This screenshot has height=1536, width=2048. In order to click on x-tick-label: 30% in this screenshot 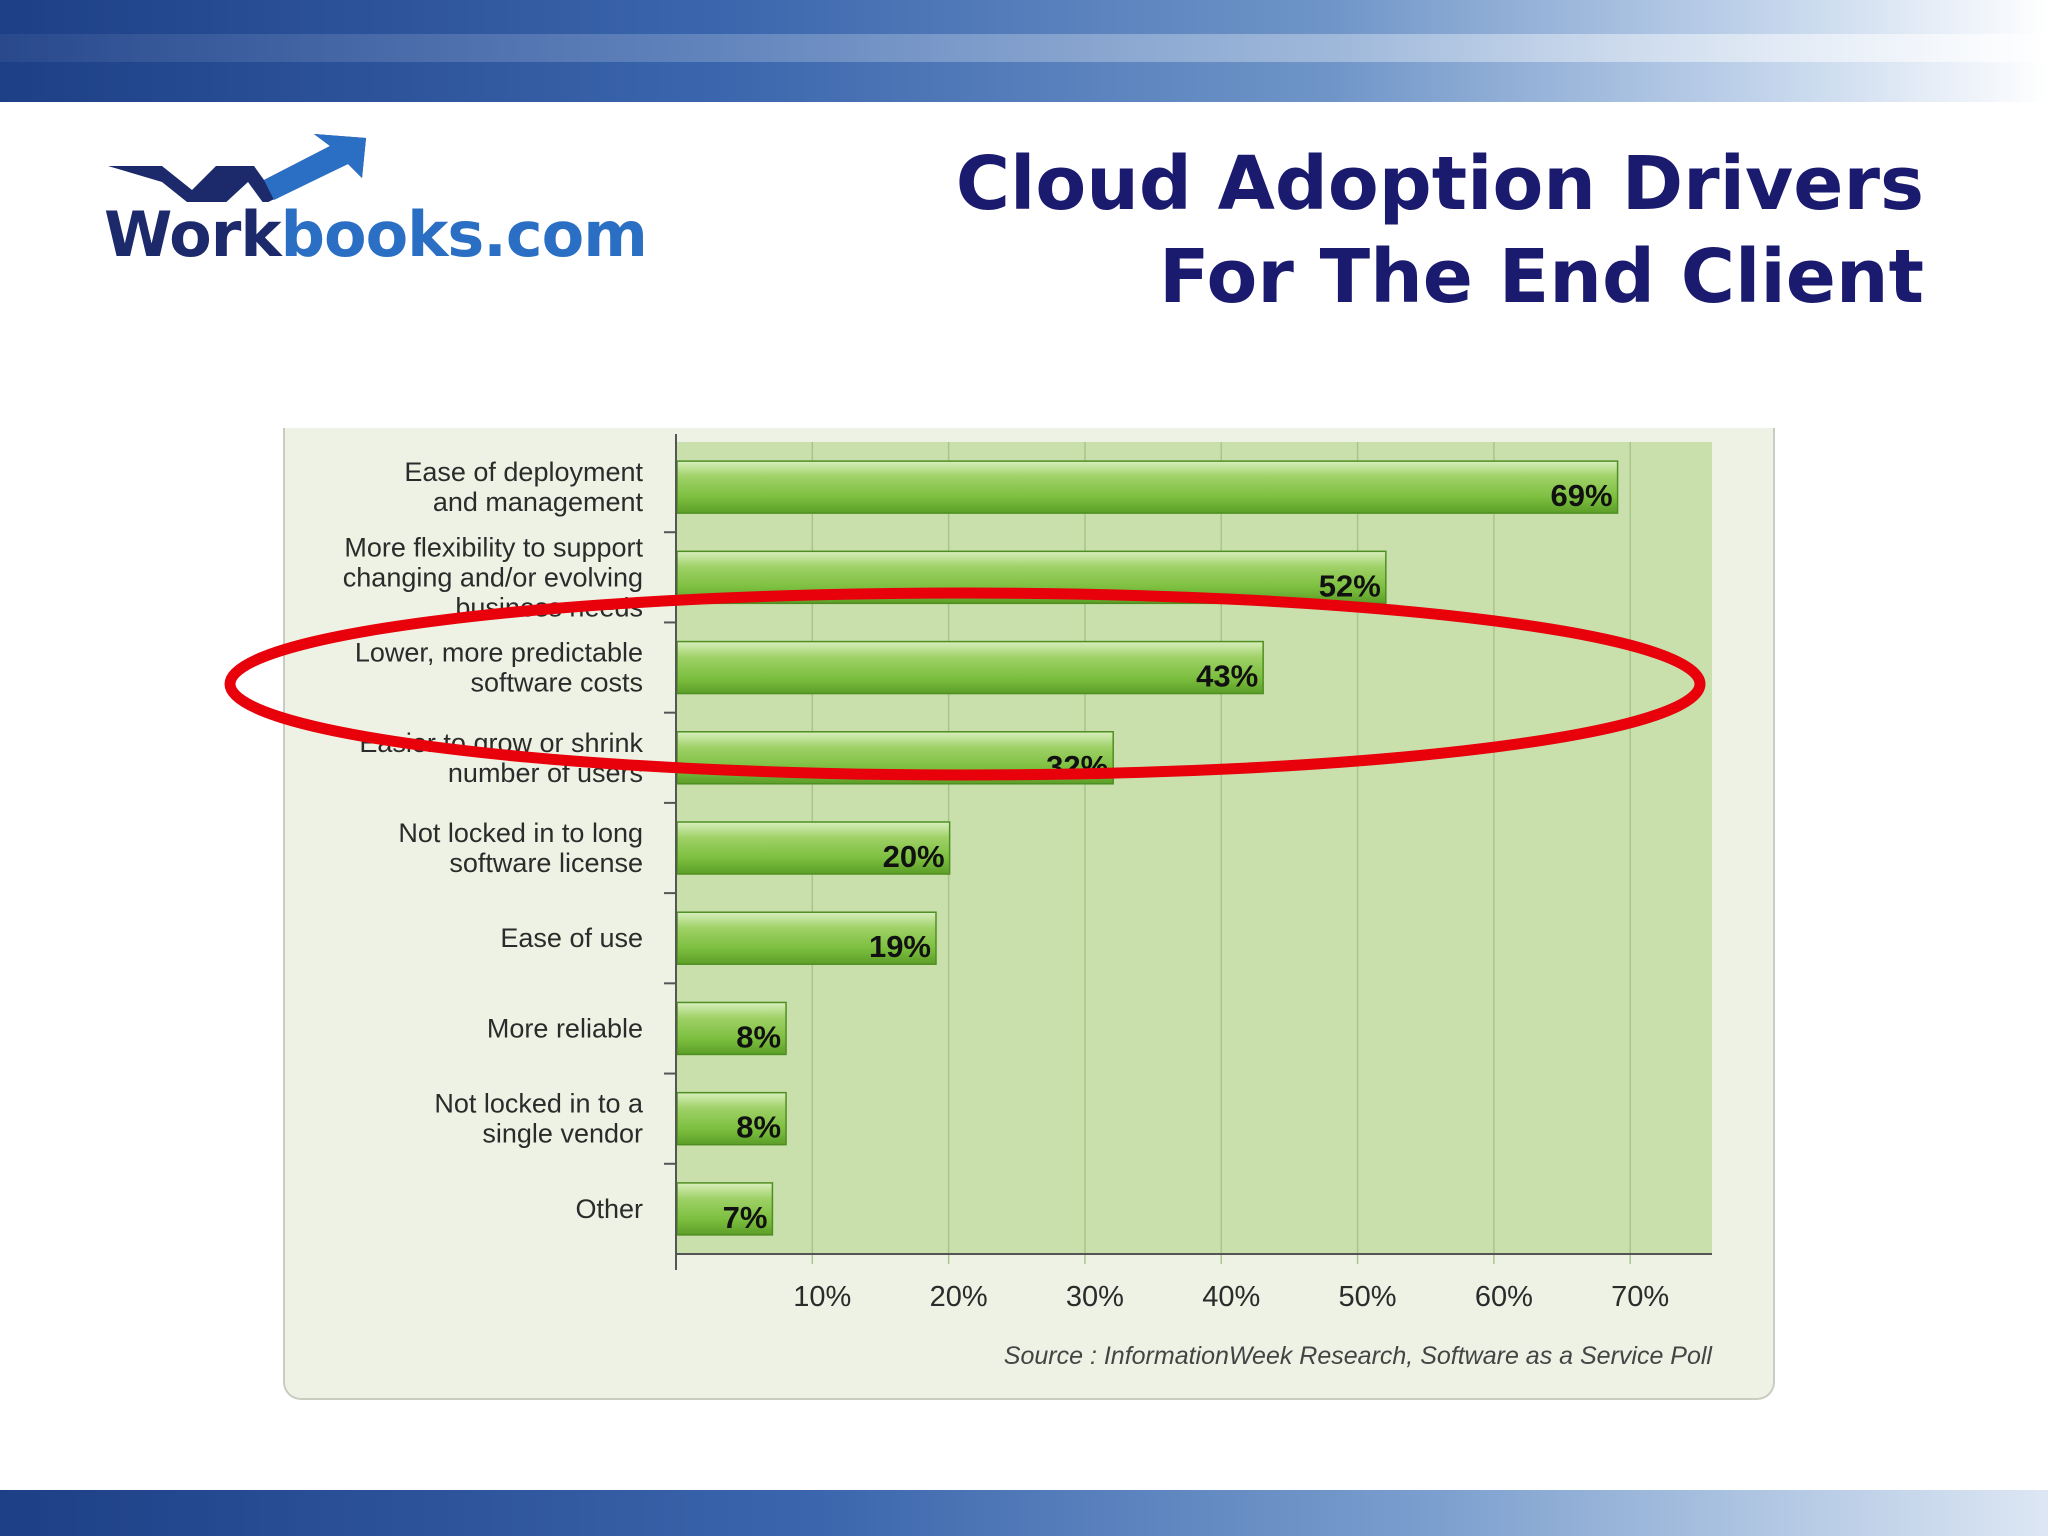, I will do `click(1095, 1297)`.